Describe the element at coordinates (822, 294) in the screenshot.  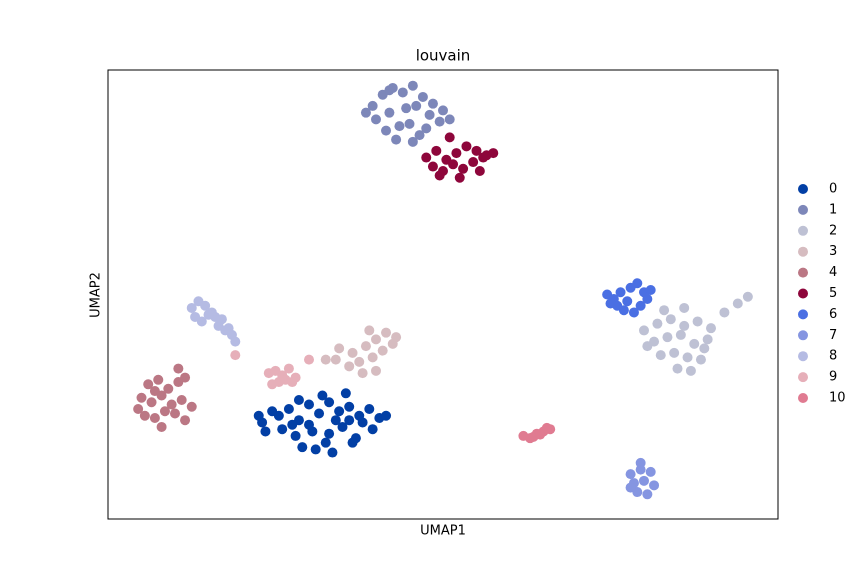
I see `legend: 0 1 2 3 4 5 6 7 8 9 10` at that location.